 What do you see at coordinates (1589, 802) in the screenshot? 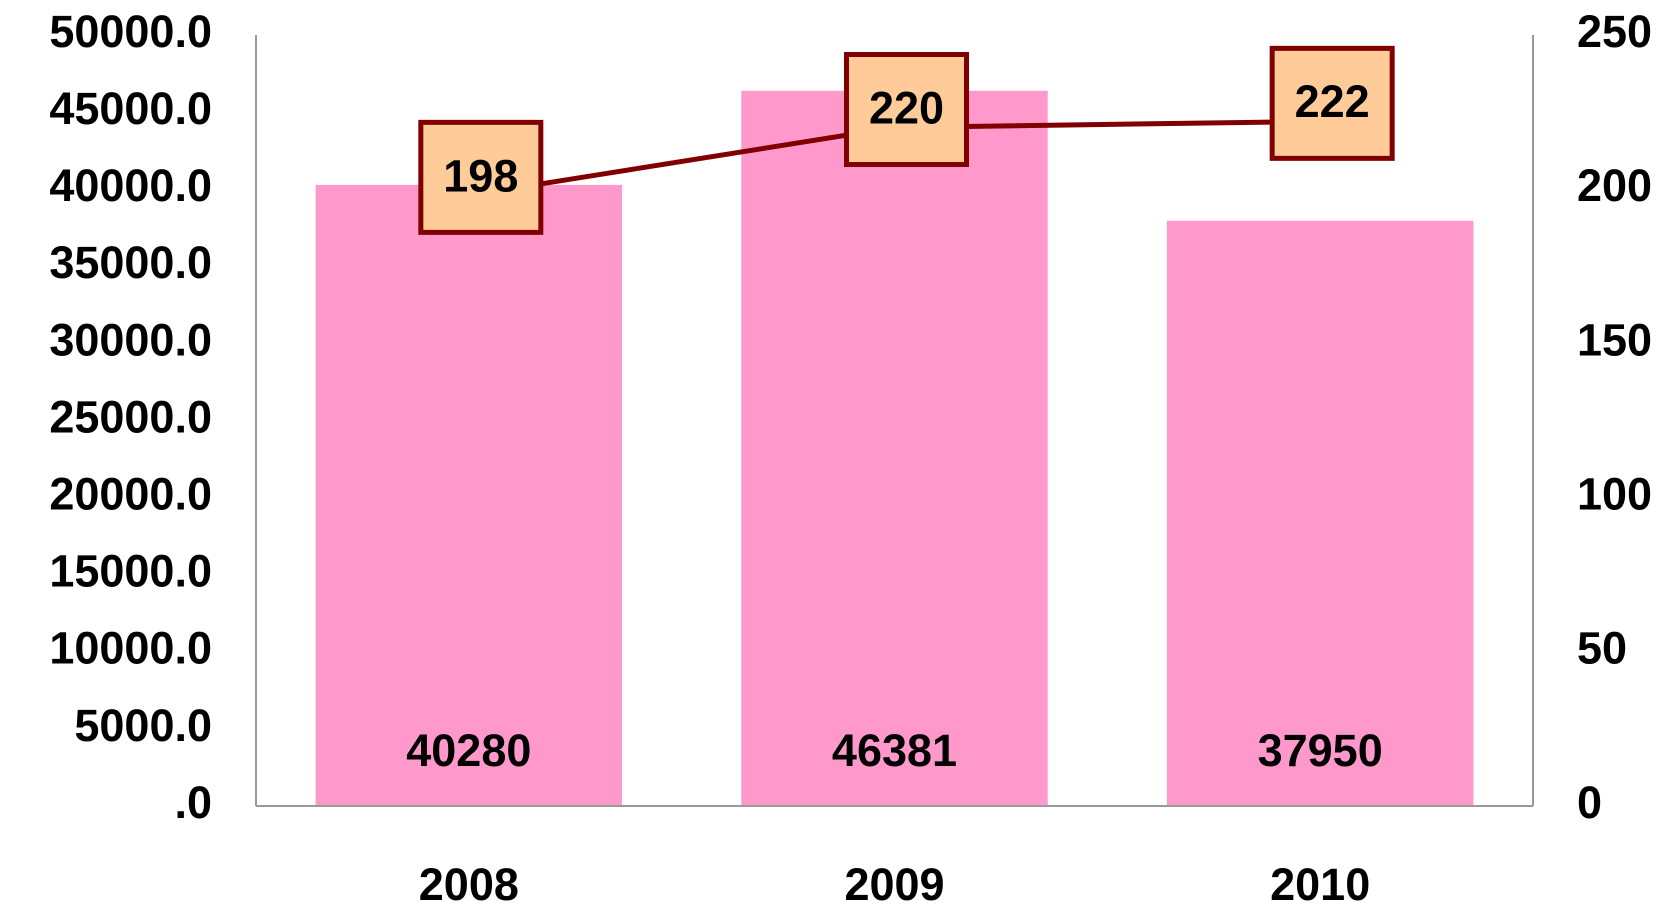
I see `y2-tick-label: 0` at bounding box center [1589, 802].